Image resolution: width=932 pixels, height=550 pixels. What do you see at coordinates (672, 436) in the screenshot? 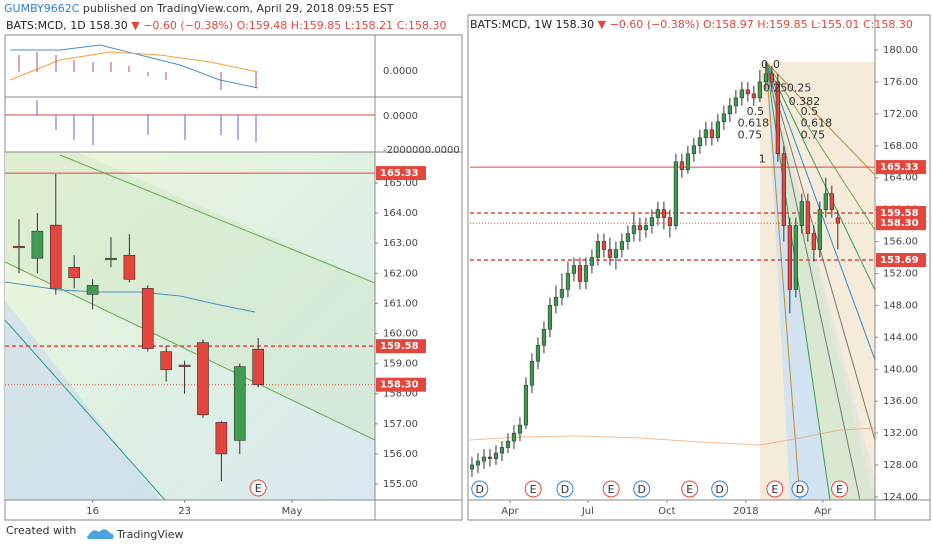
I see `volume-ma` at bounding box center [672, 436].